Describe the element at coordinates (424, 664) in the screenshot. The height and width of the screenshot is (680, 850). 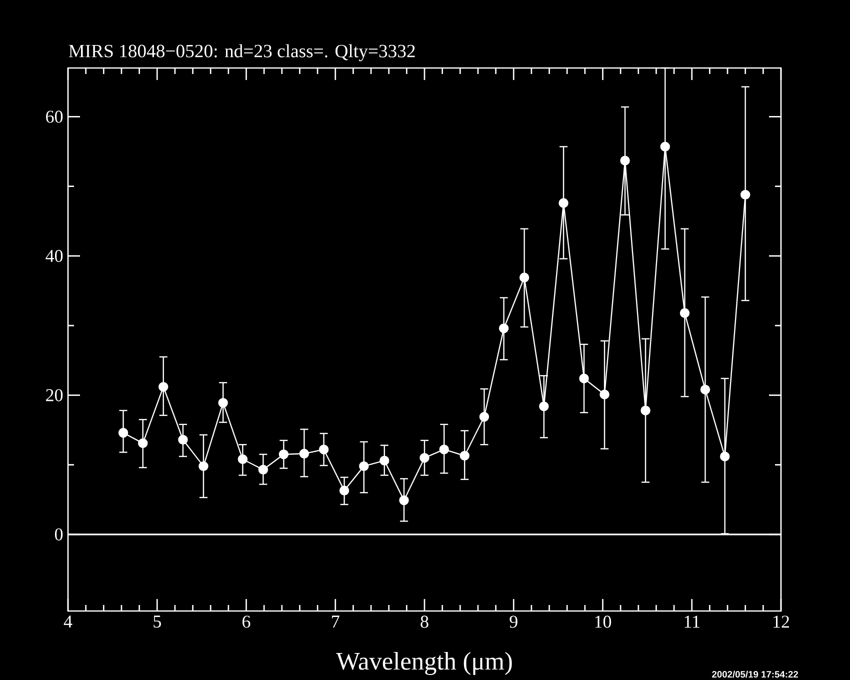
I see `x-axis-title: Wavelength (μm)` at that location.